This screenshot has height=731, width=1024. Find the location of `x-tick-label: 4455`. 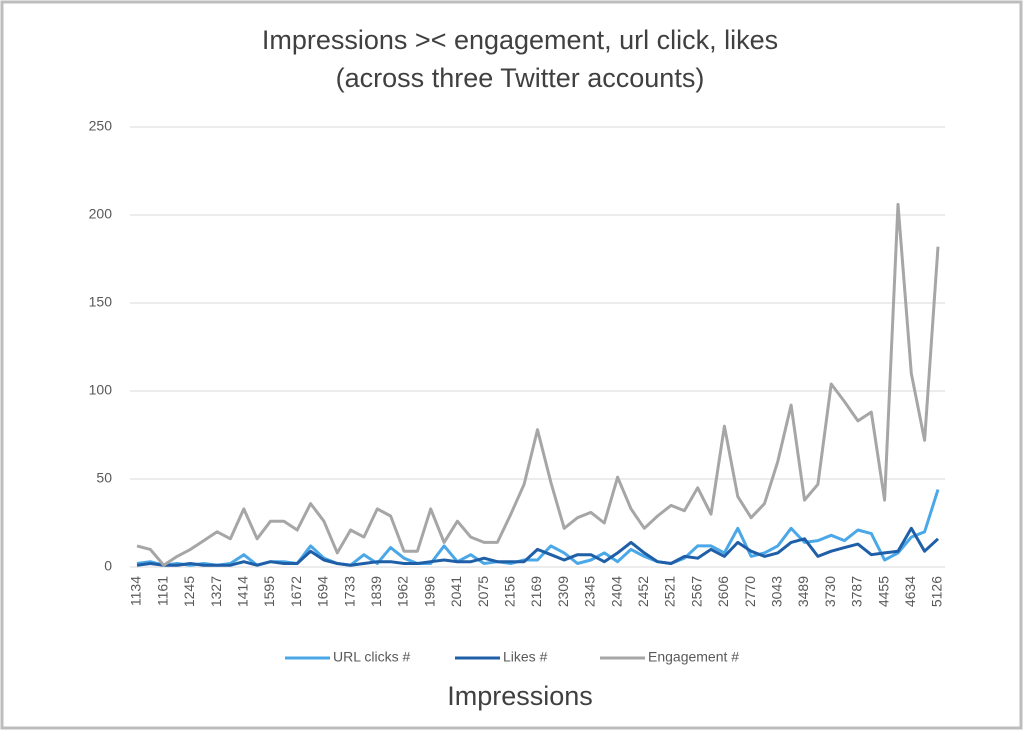

x-tick-label: 4455 is located at coordinates (883, 591).